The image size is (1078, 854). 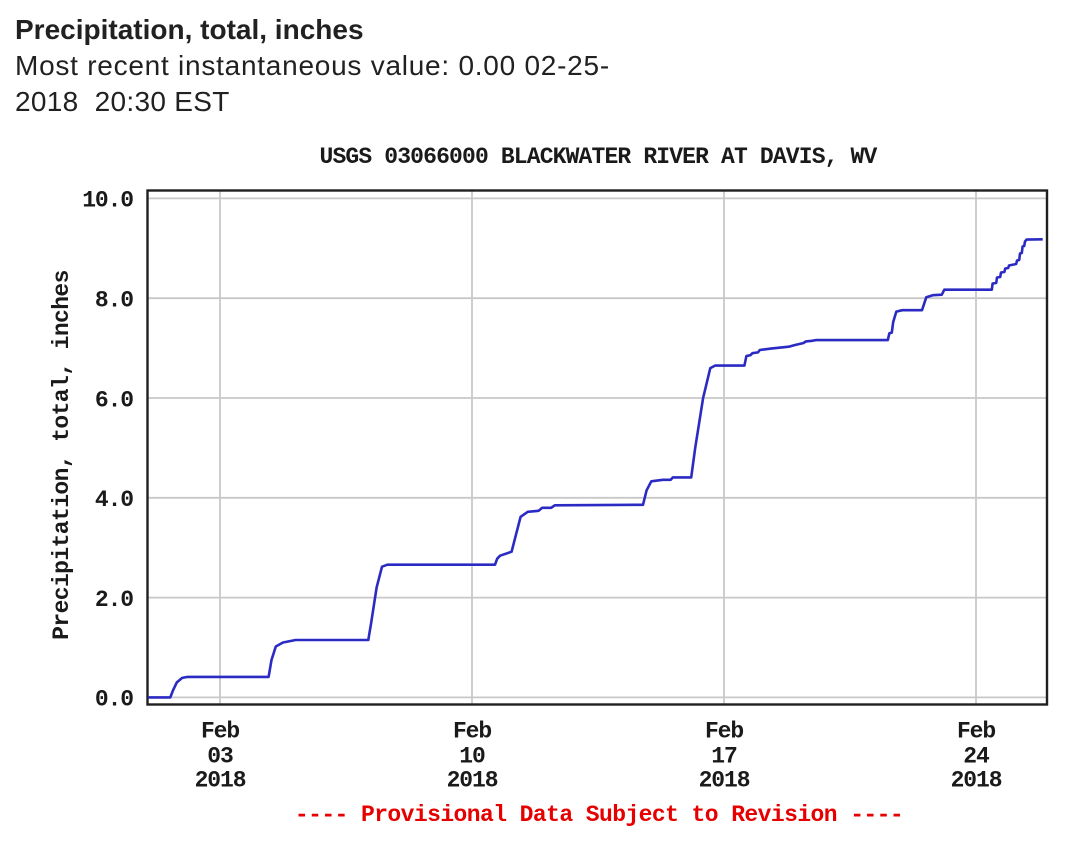 I want to click on svg-text: Precipitation, total, inches, so click(x=62, y=455).